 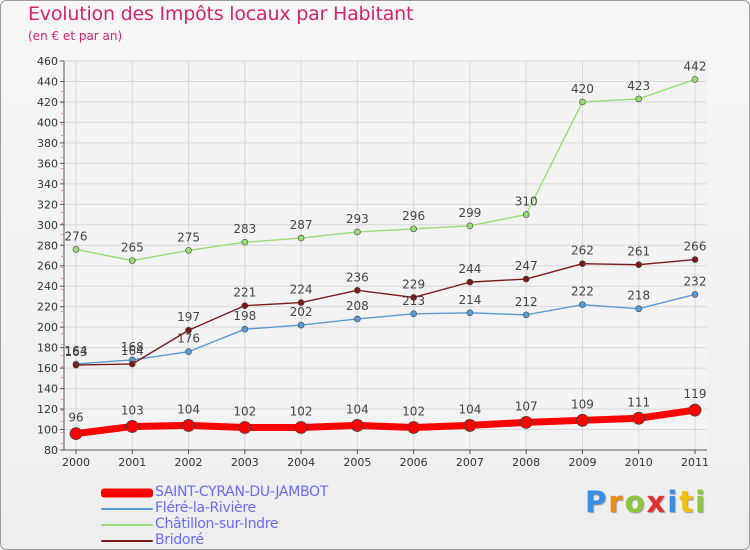 I want to click on x-tick-label: 2007, so click(x=470, y=462).